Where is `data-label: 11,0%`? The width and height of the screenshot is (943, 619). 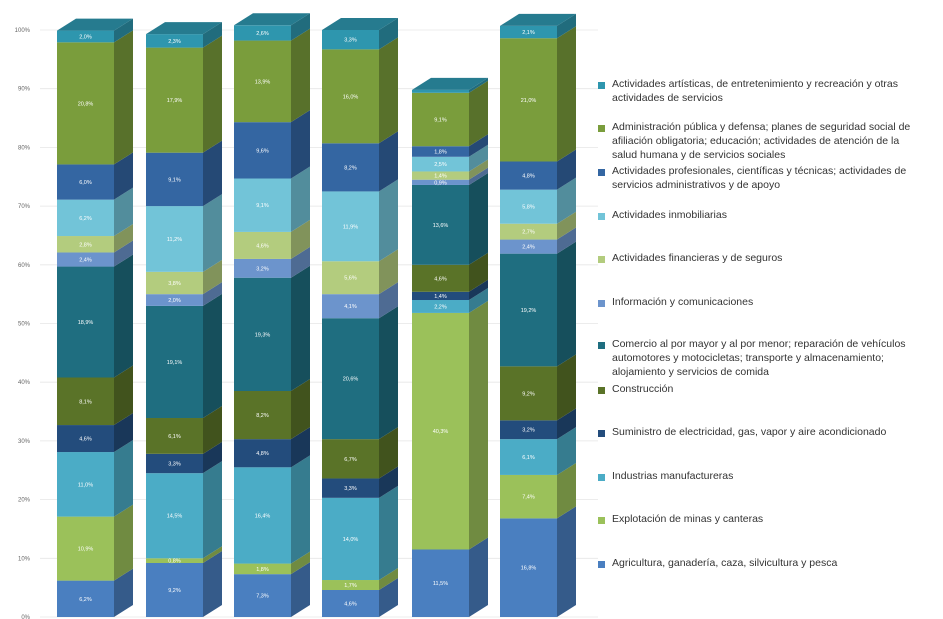
data-label: 11,0% is located at coordinates (85, 485).